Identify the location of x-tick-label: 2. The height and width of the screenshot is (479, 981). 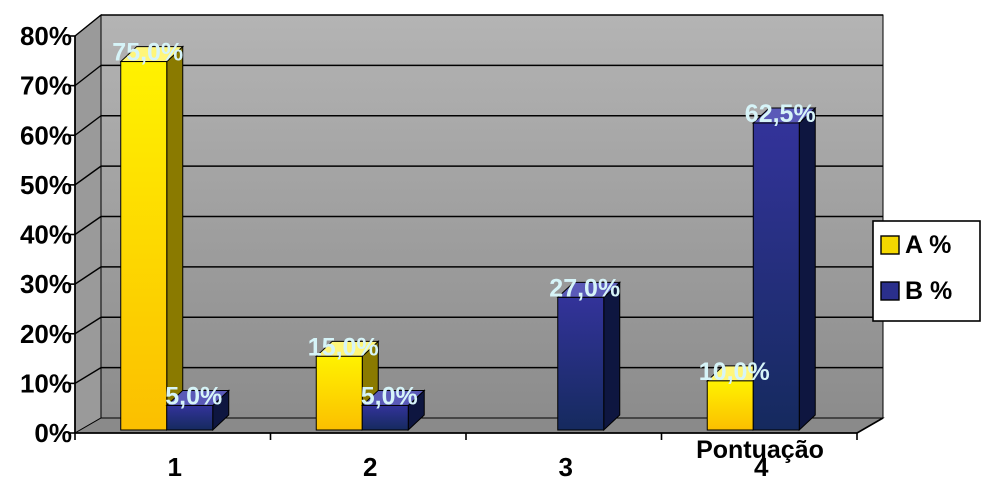
(370, 465).